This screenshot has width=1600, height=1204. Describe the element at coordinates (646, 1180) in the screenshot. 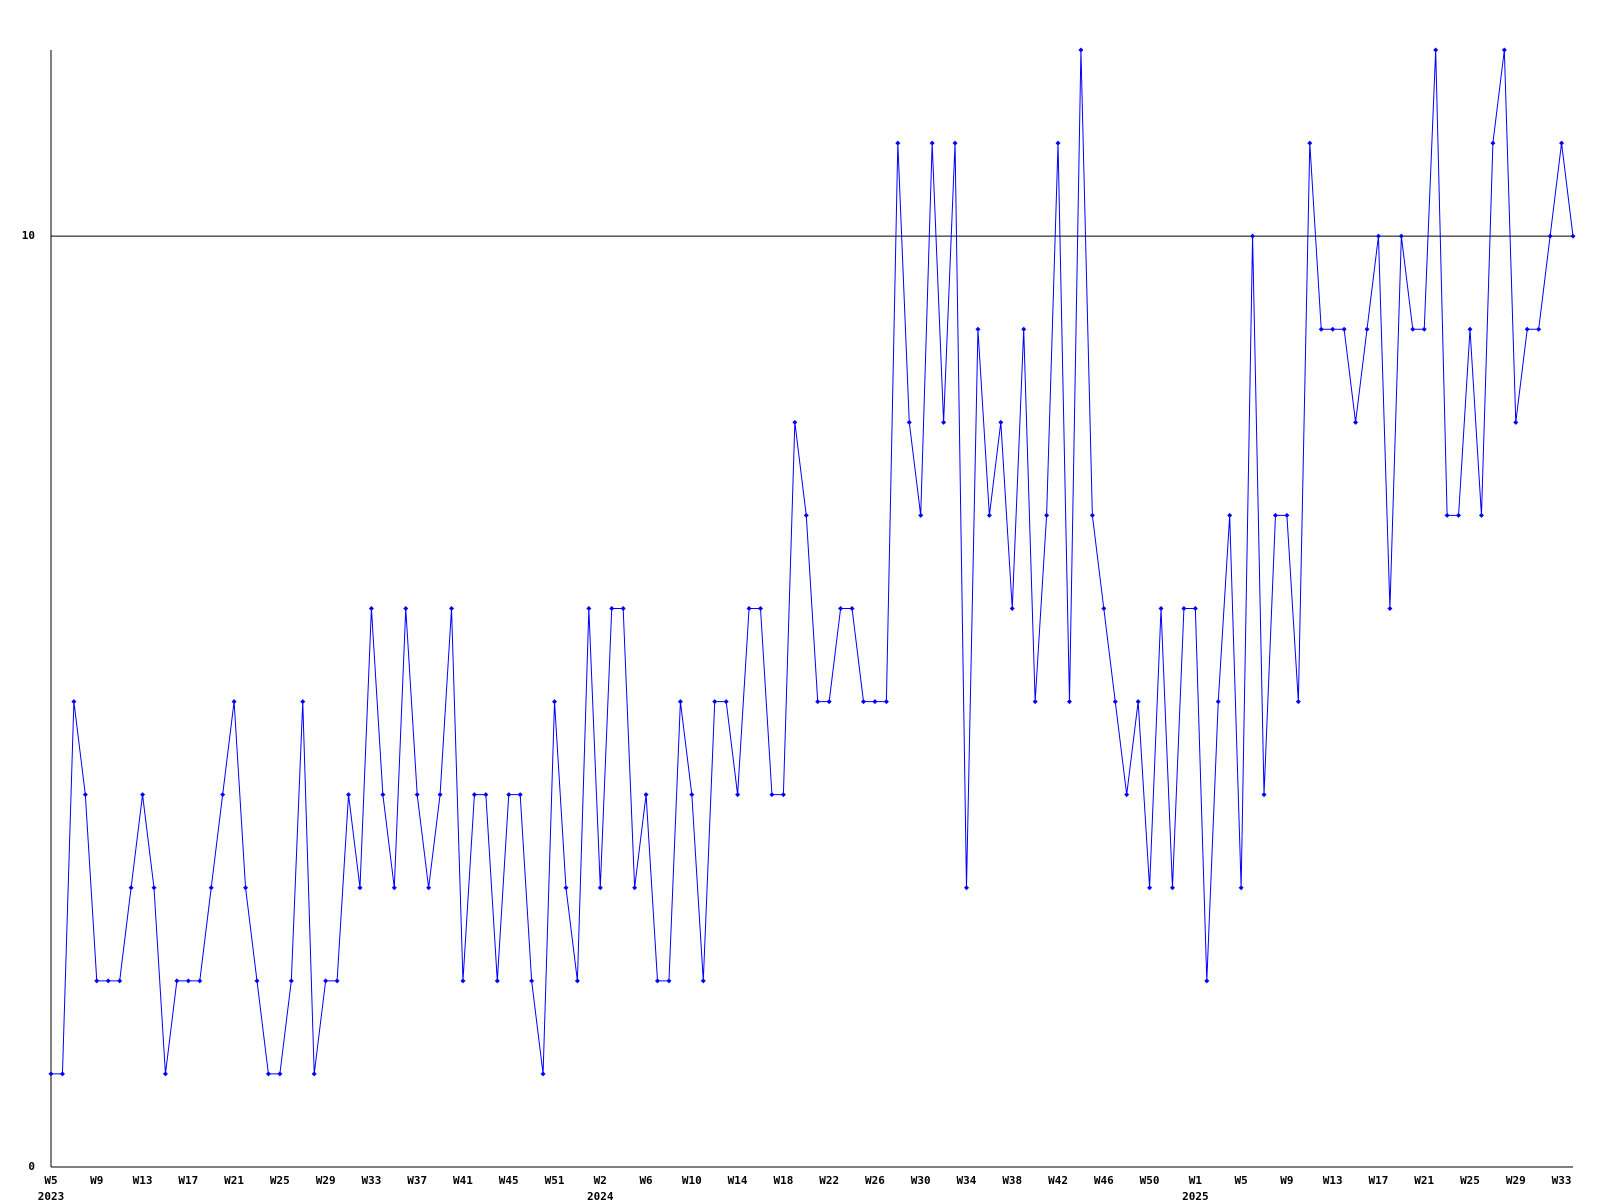

I see `x-tick-label: W6` at that location.